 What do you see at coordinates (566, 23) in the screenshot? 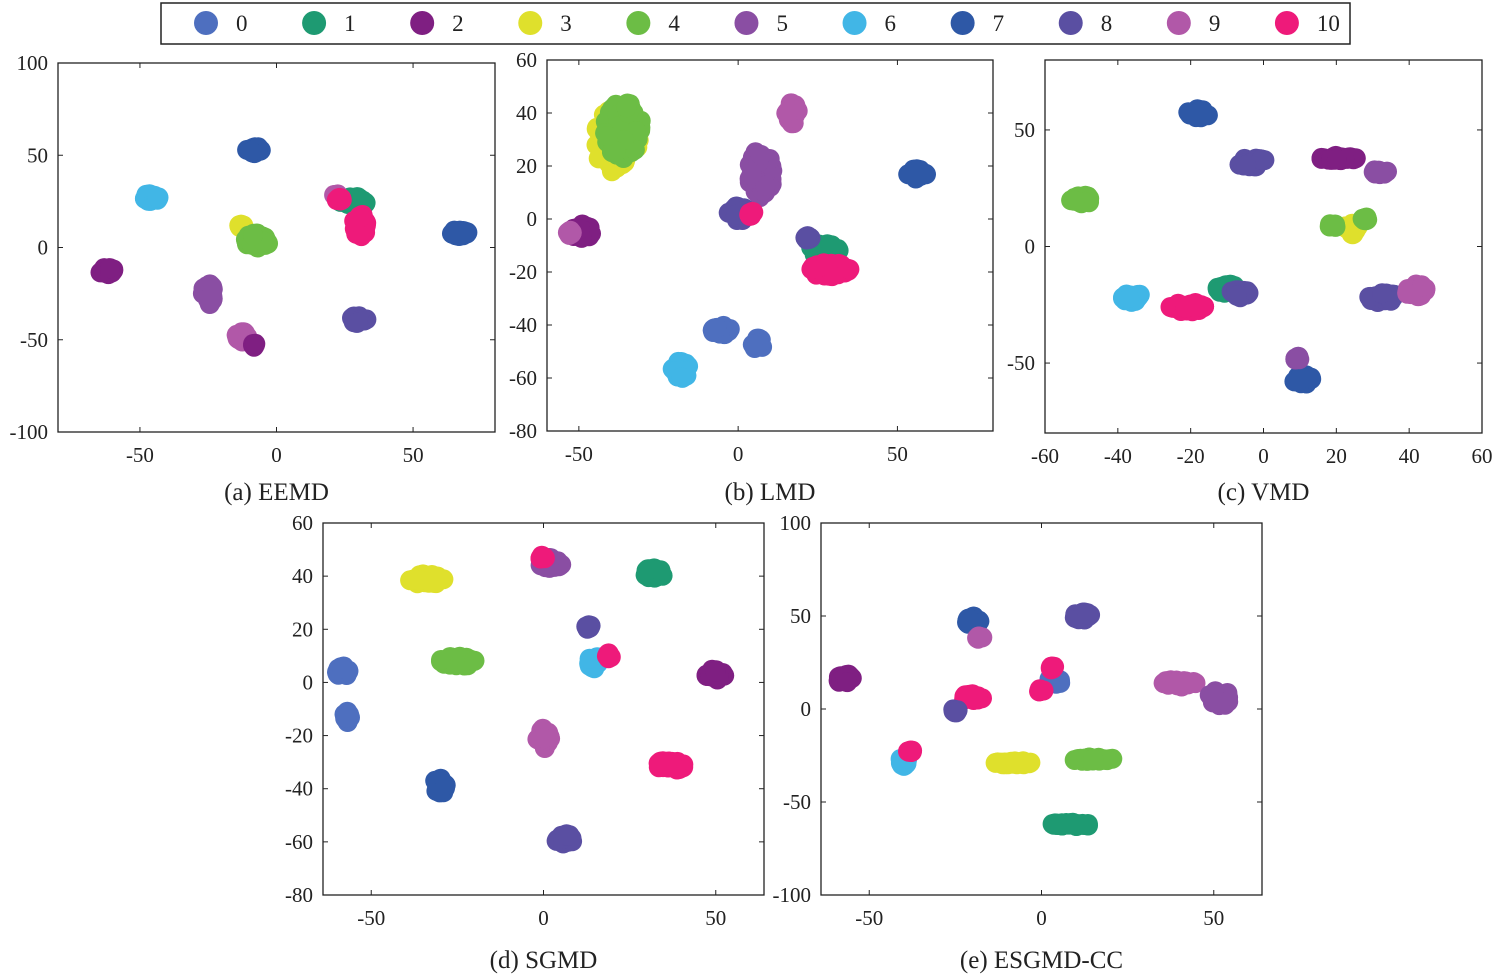
I see `legend-label-3: 3` at bounding box center [566, 23].